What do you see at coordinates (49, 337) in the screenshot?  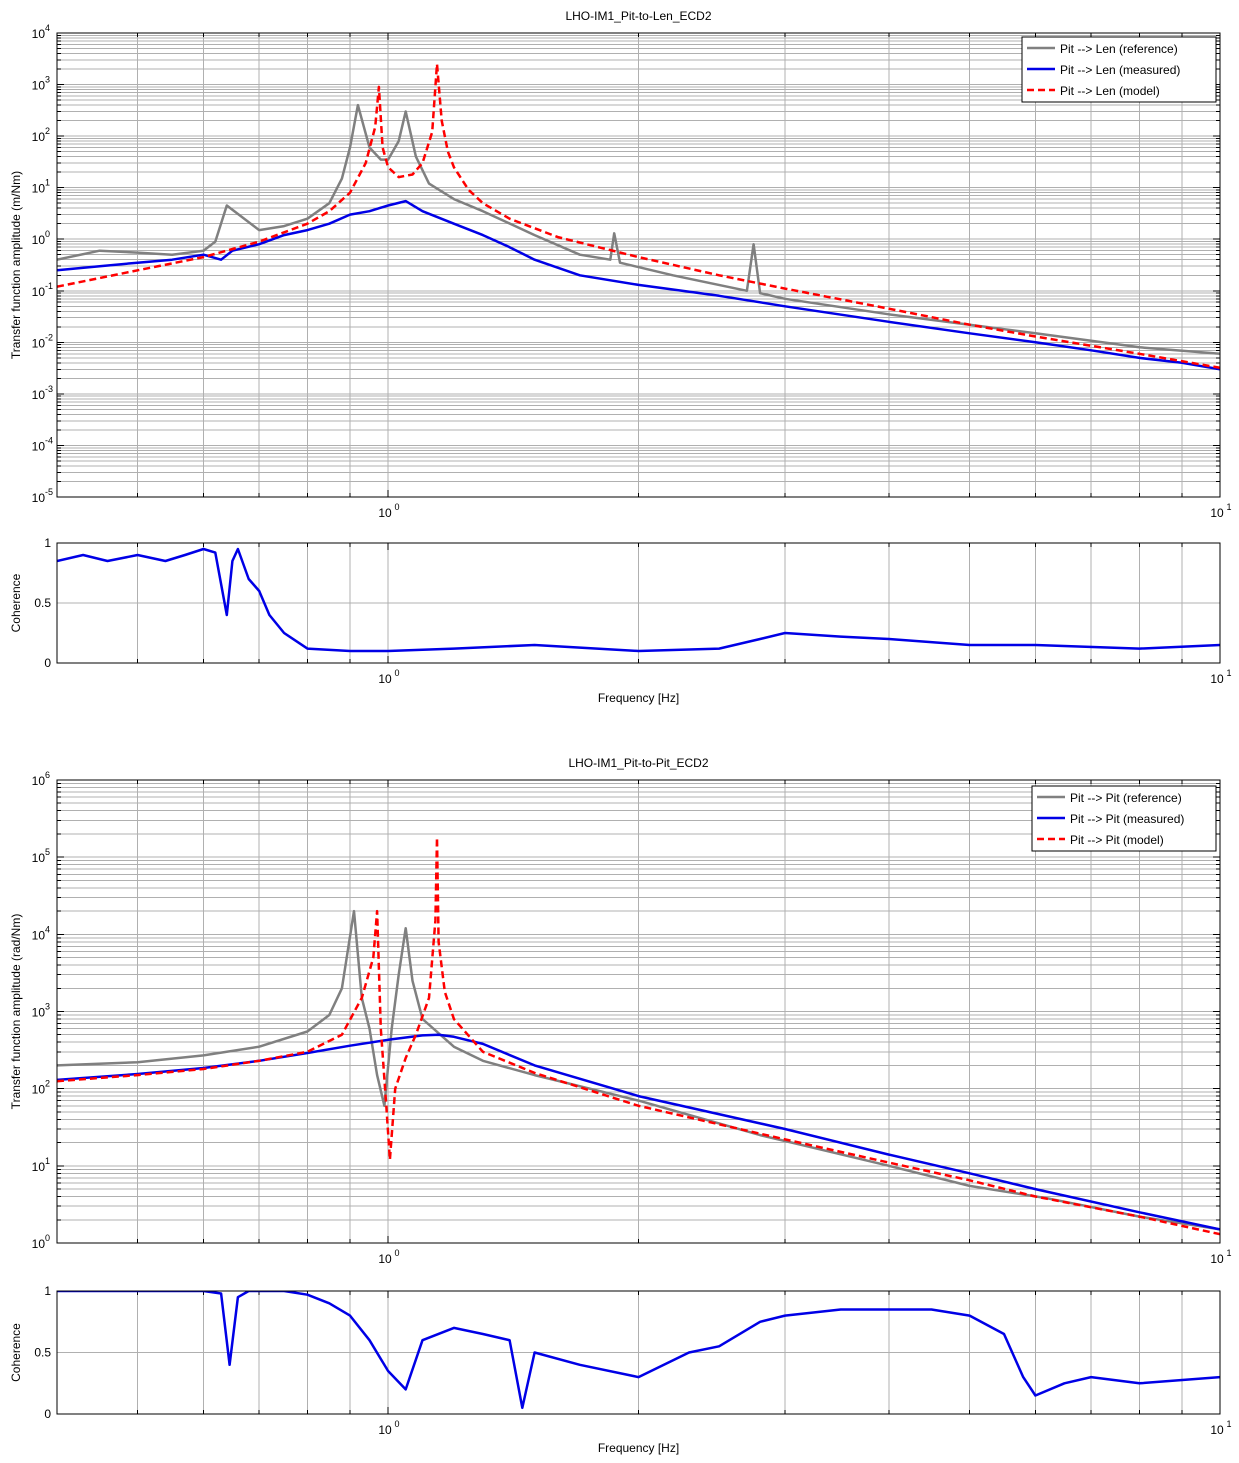 I see `y-tick-label-exponent: -2` at bounding box center [49, 337].